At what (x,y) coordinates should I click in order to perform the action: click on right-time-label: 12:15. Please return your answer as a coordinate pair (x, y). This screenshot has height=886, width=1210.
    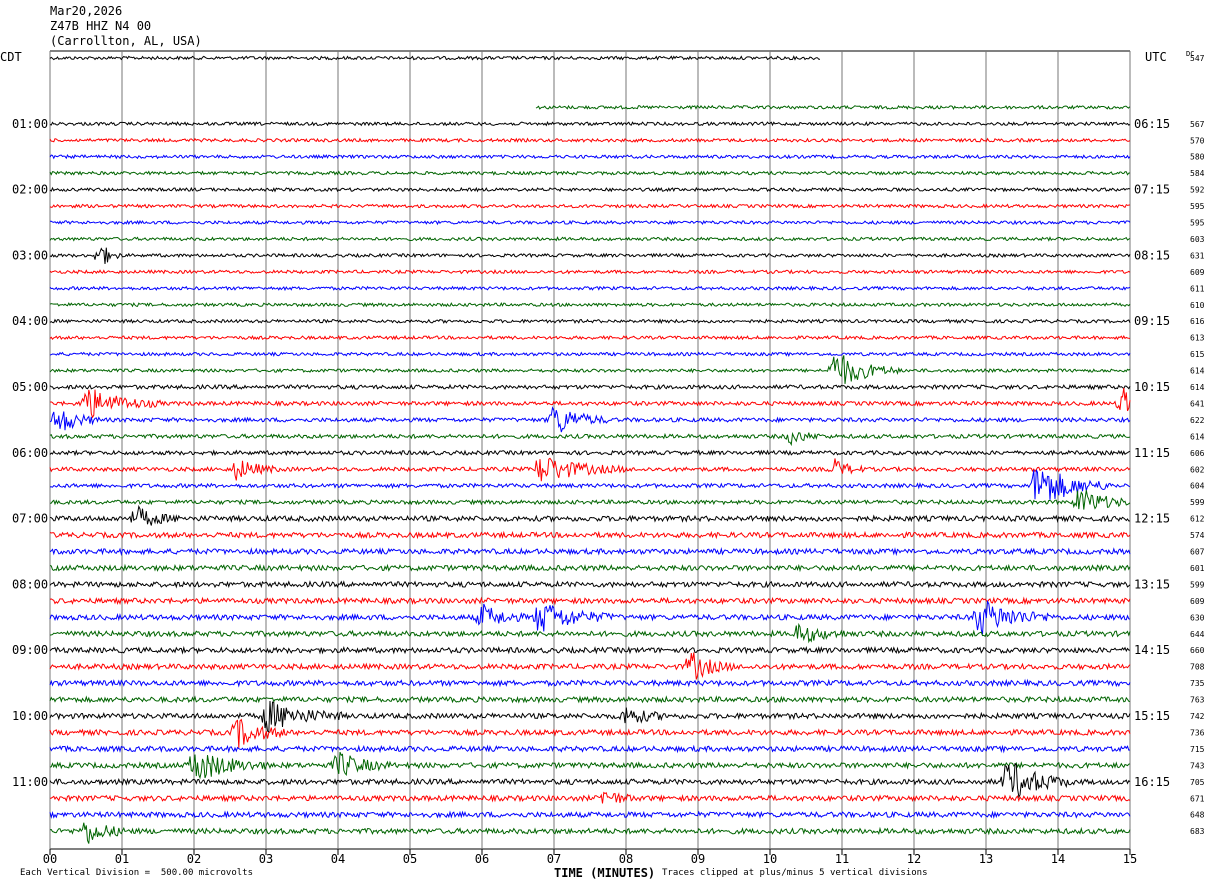
    Looking at the image, I should click on (1152, 519).